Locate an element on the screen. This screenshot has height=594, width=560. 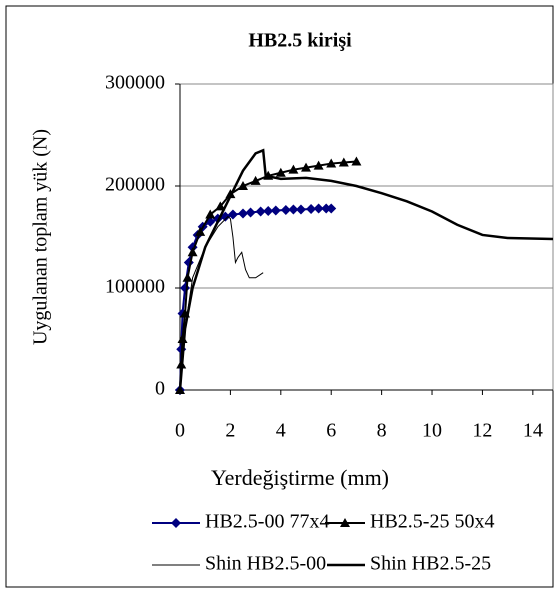
legend-label: Shin HB2.5-25 is located at coordinates (430, 564).